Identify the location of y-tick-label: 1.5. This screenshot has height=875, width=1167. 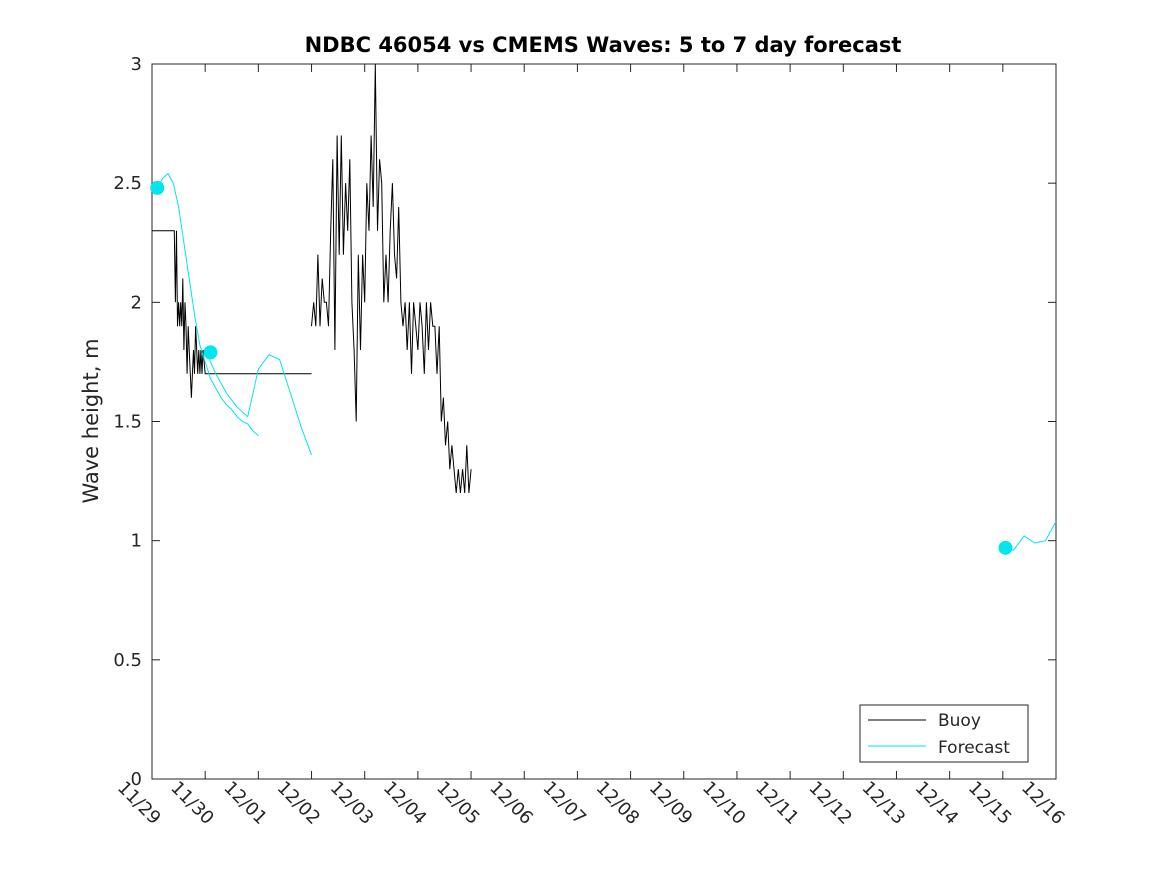
(127, 422).